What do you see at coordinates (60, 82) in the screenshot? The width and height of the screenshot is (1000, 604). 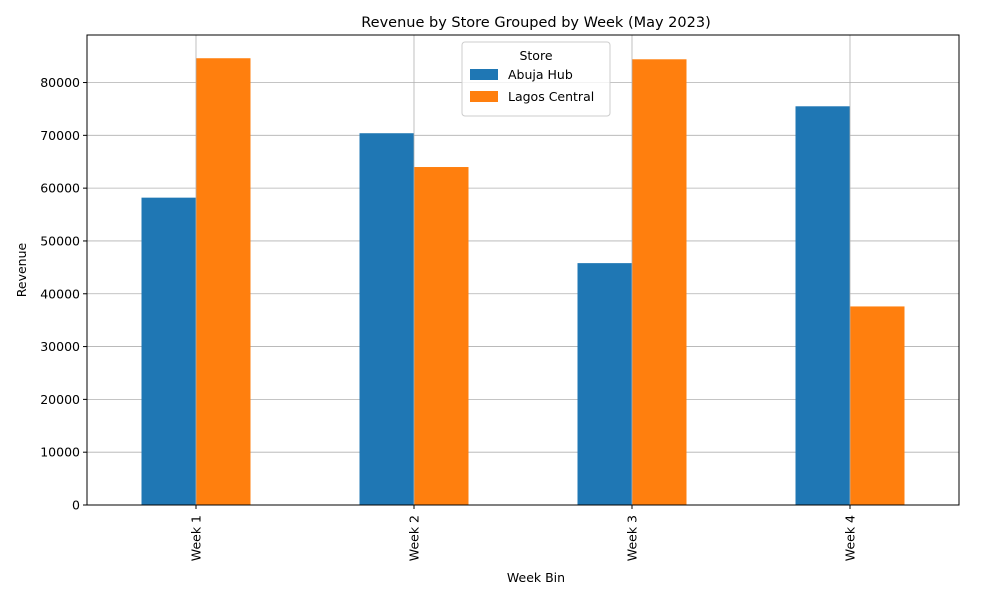 I see `y-tick-label: 80000` at bounding box center [60, 82].